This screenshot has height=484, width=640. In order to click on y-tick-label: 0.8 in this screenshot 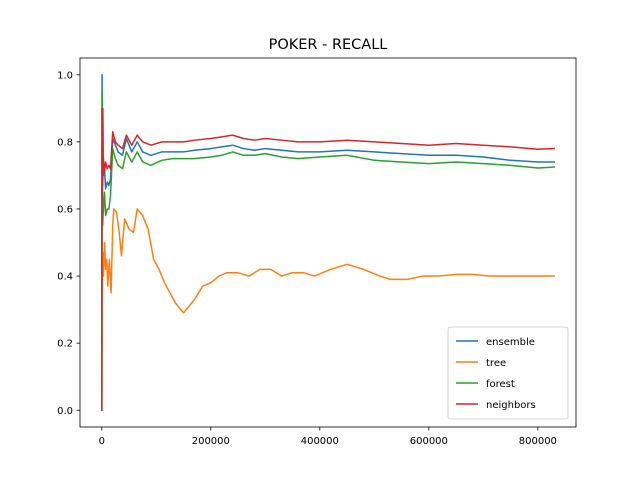, I will do `click(65, 142)`.